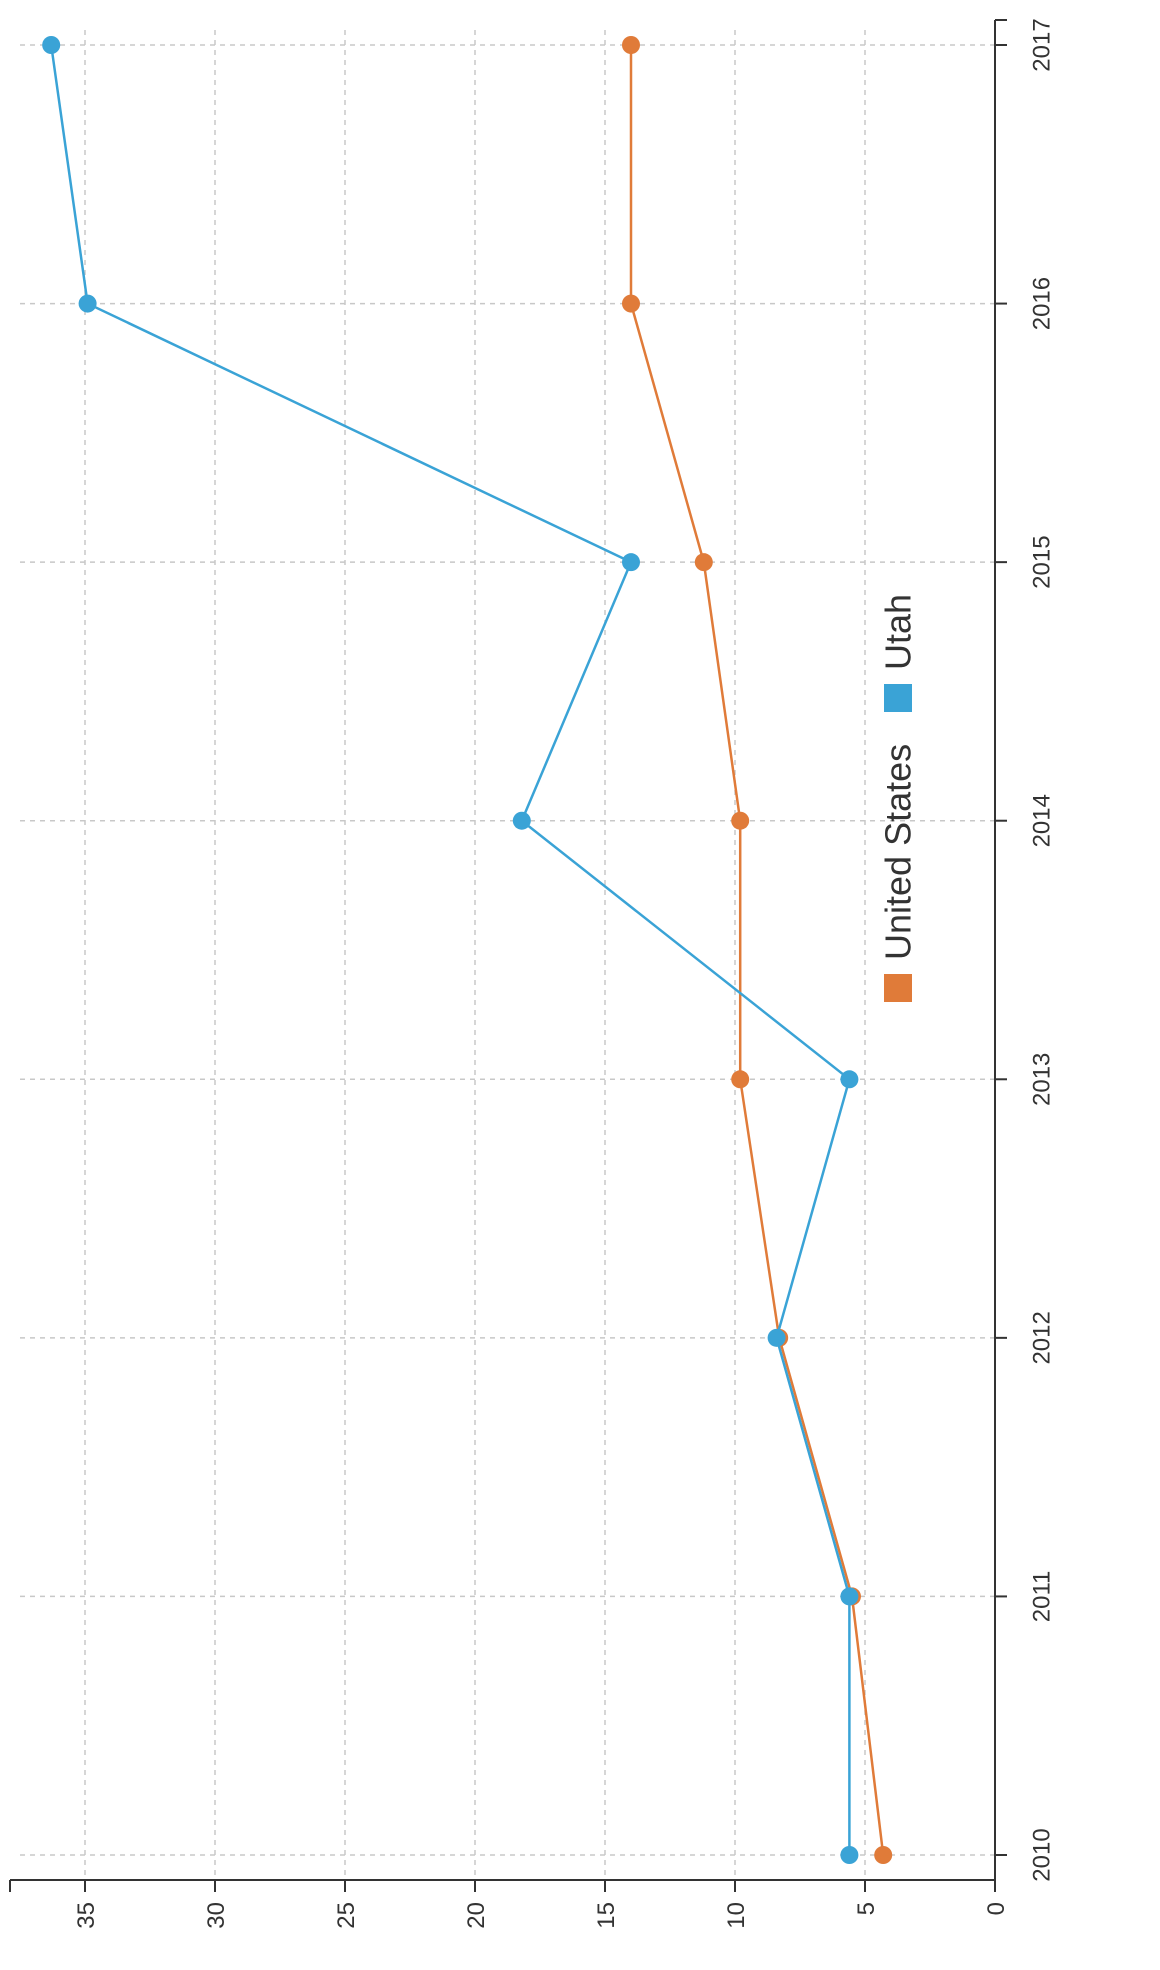 This screenshot has height=1970, width=1160. I want to click on value-tick-label: 25, so click(346, 1915).